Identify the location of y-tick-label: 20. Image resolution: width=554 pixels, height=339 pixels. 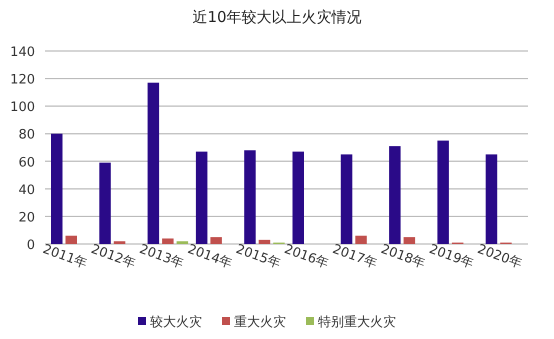
(26, 218).